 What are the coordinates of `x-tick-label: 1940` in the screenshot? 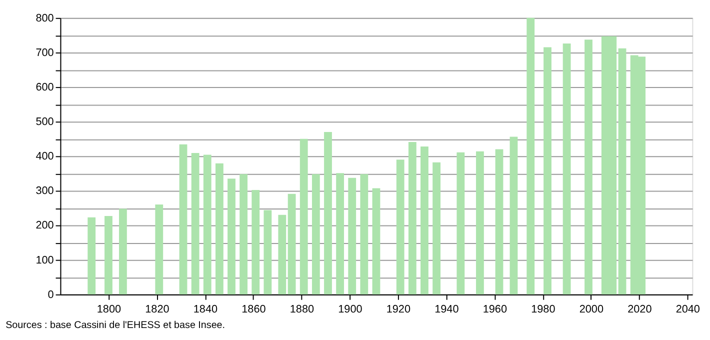 It's located at (446, 310).